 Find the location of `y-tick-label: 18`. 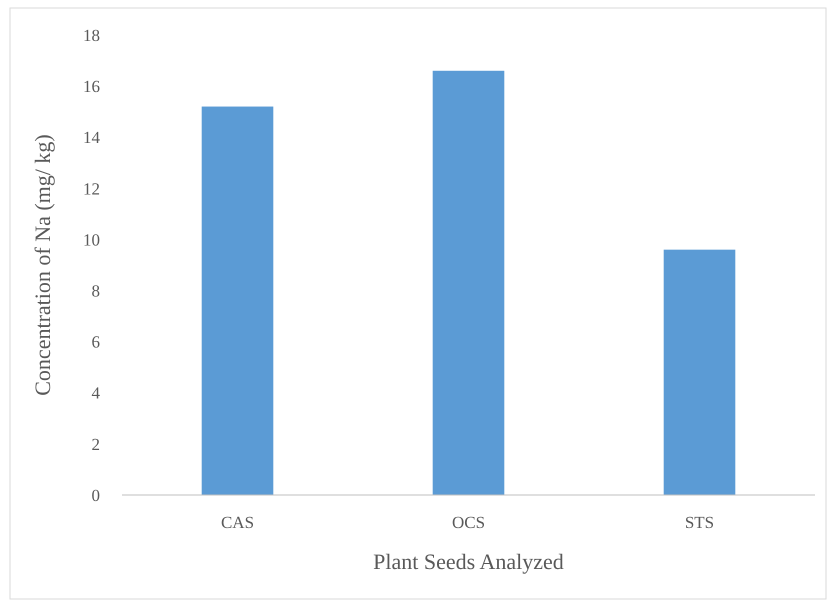

y-tick-label: 18 is located at coordinates (91, 35).